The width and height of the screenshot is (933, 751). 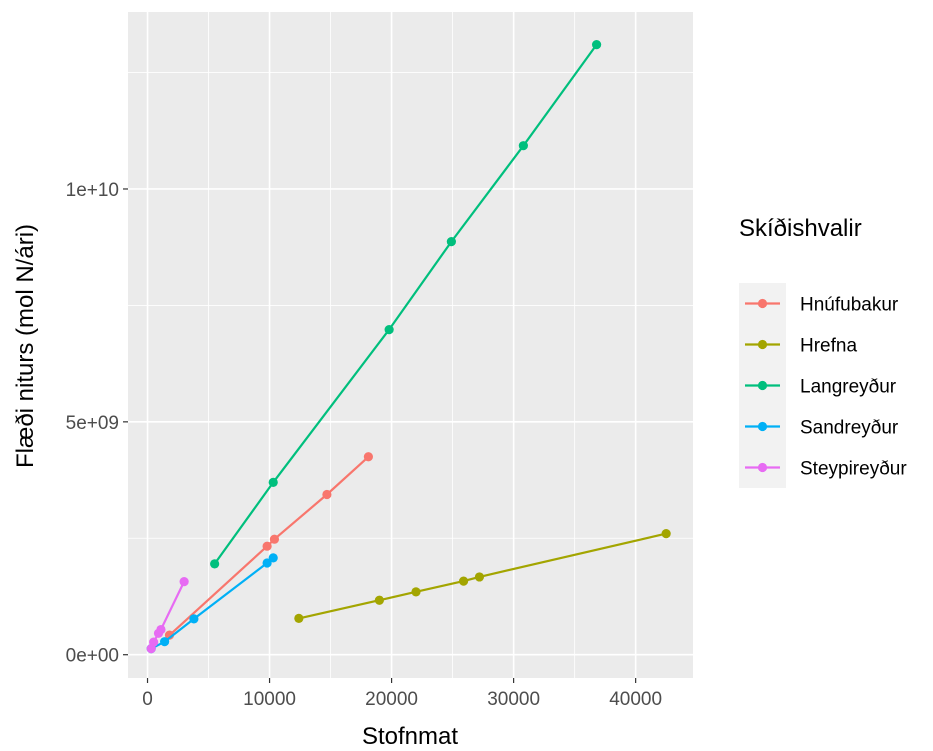 I want to click on x-tick-label: 30000, so click(x=513, y=699).